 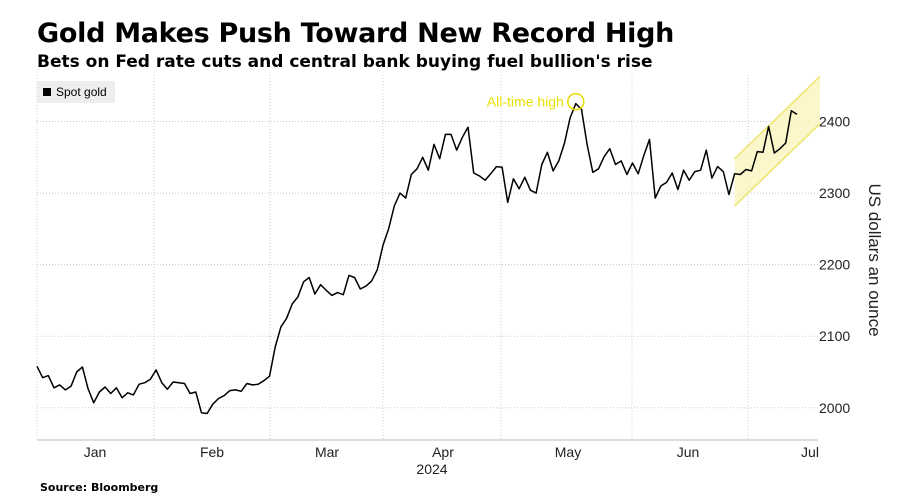 I want to click on y-axis-ticks: 2000 2100 2200 2300 2400, so click(x=834, y=265).